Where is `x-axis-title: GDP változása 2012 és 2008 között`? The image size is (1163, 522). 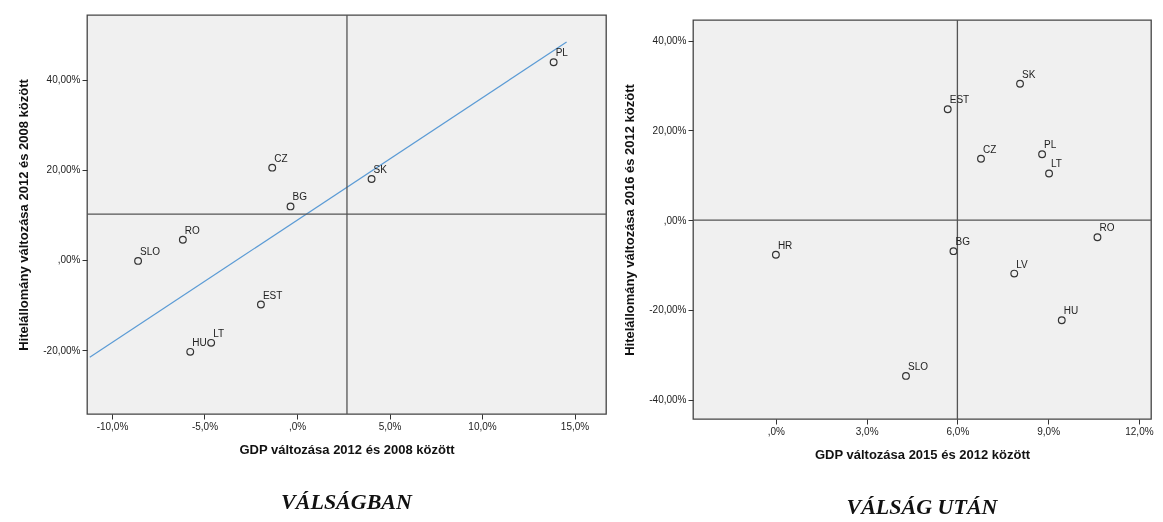 x-axis-title: GDP változása 2012 és 2008 között is located at coordinates (347, 449).